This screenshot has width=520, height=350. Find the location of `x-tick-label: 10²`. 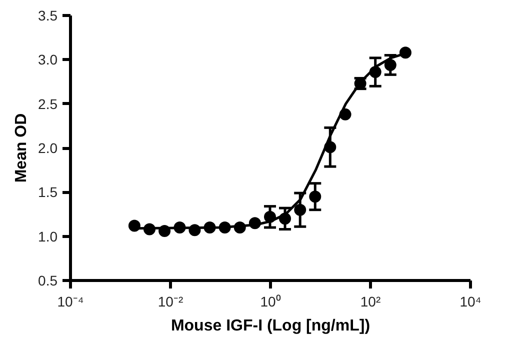

x-tick-label: 10² is located at coordinates (370, 302).